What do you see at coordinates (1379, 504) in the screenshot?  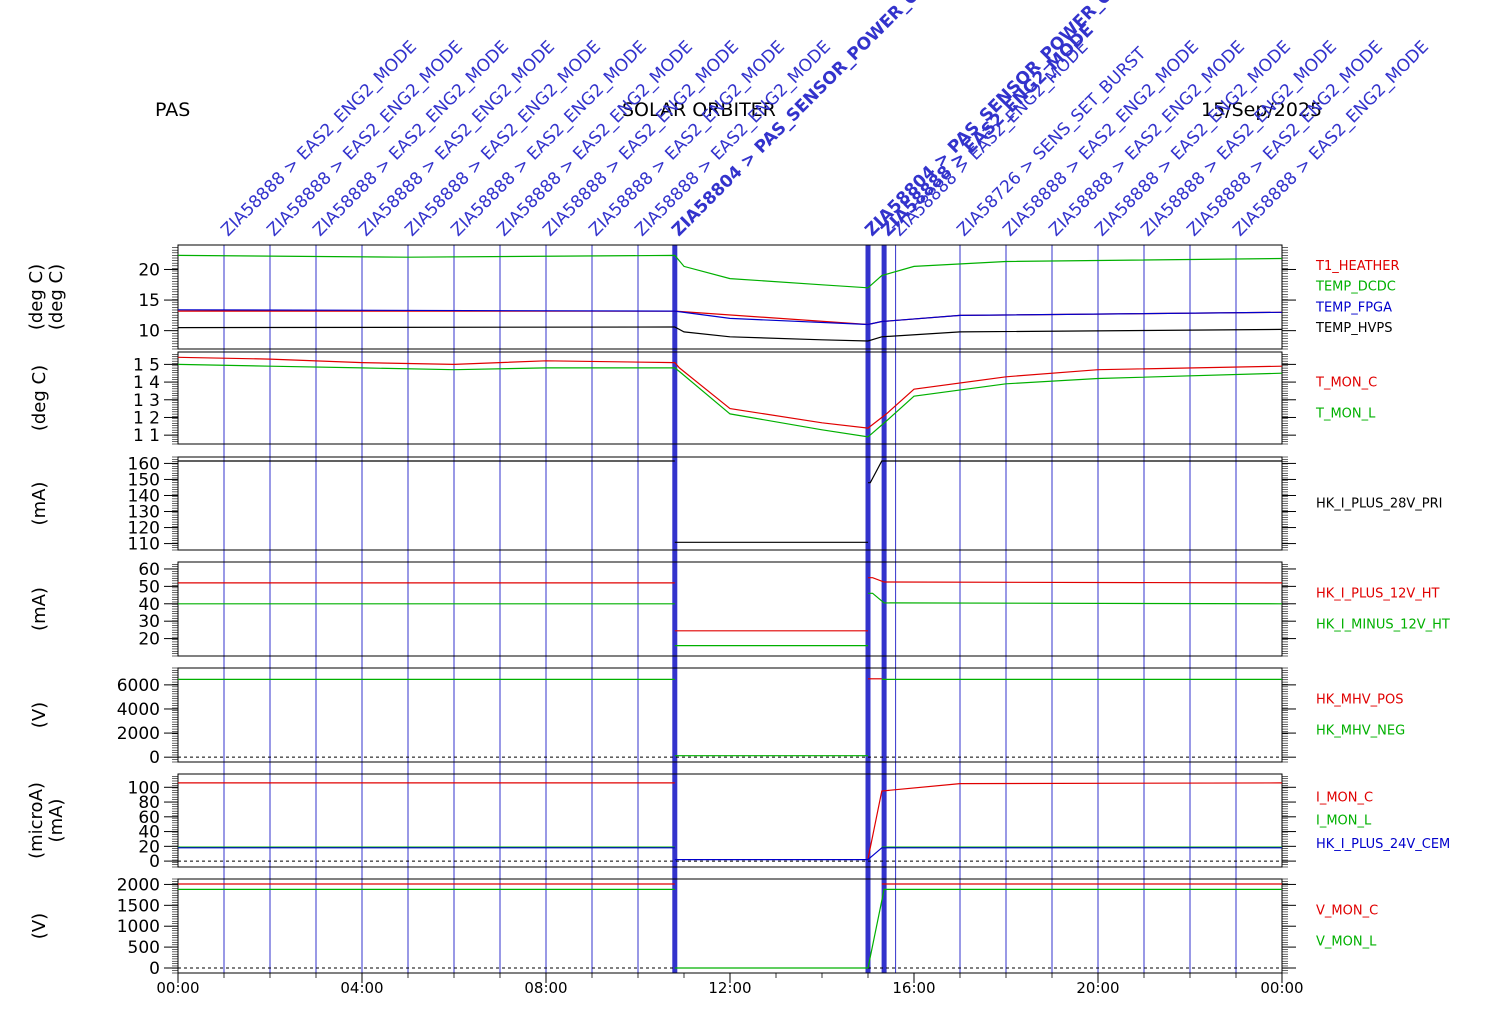 I see `series-legend: HK_I_PLUS_28V_PRI` at bounding box center [1379, 504].